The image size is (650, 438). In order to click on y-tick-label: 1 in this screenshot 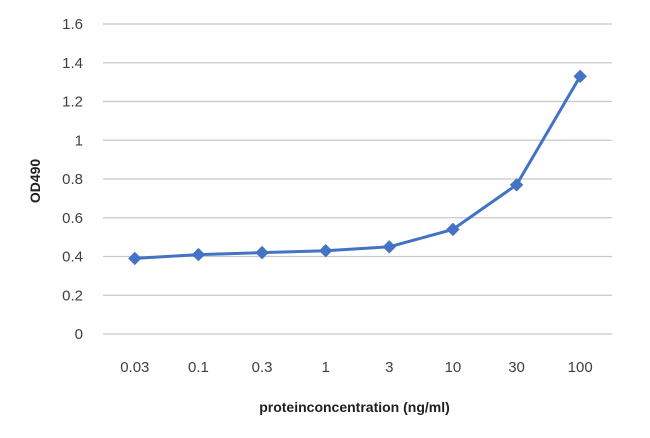, I will do `click(79, 140)`.